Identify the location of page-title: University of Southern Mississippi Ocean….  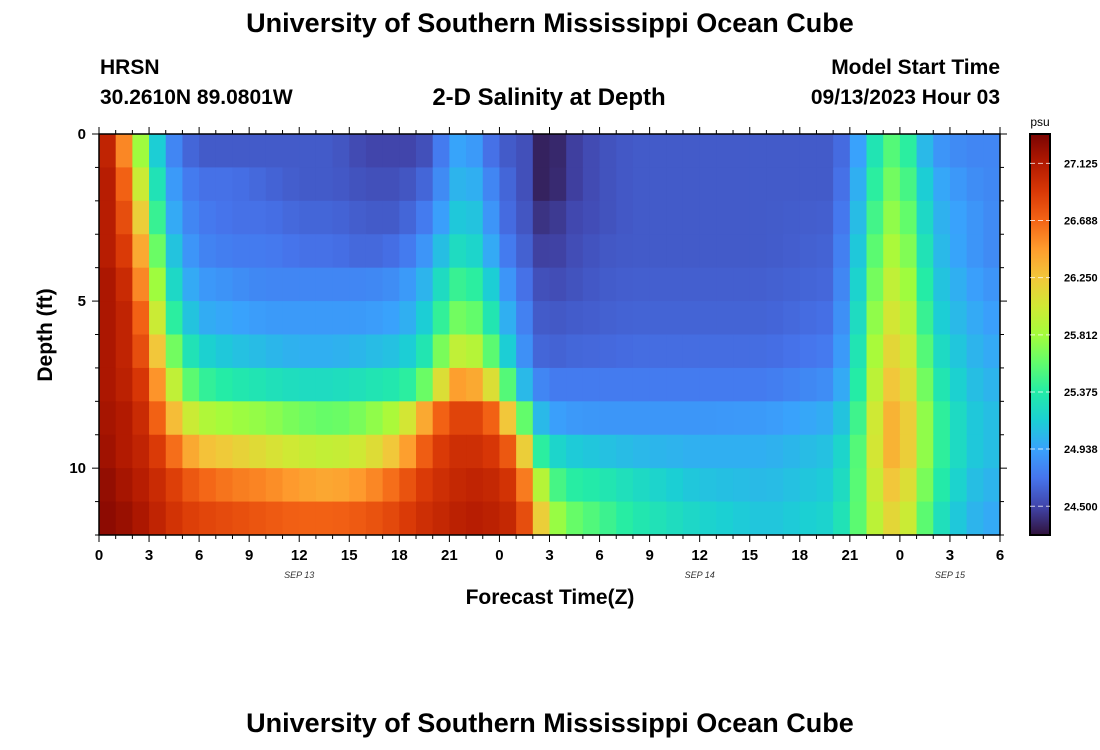
(550, 23).